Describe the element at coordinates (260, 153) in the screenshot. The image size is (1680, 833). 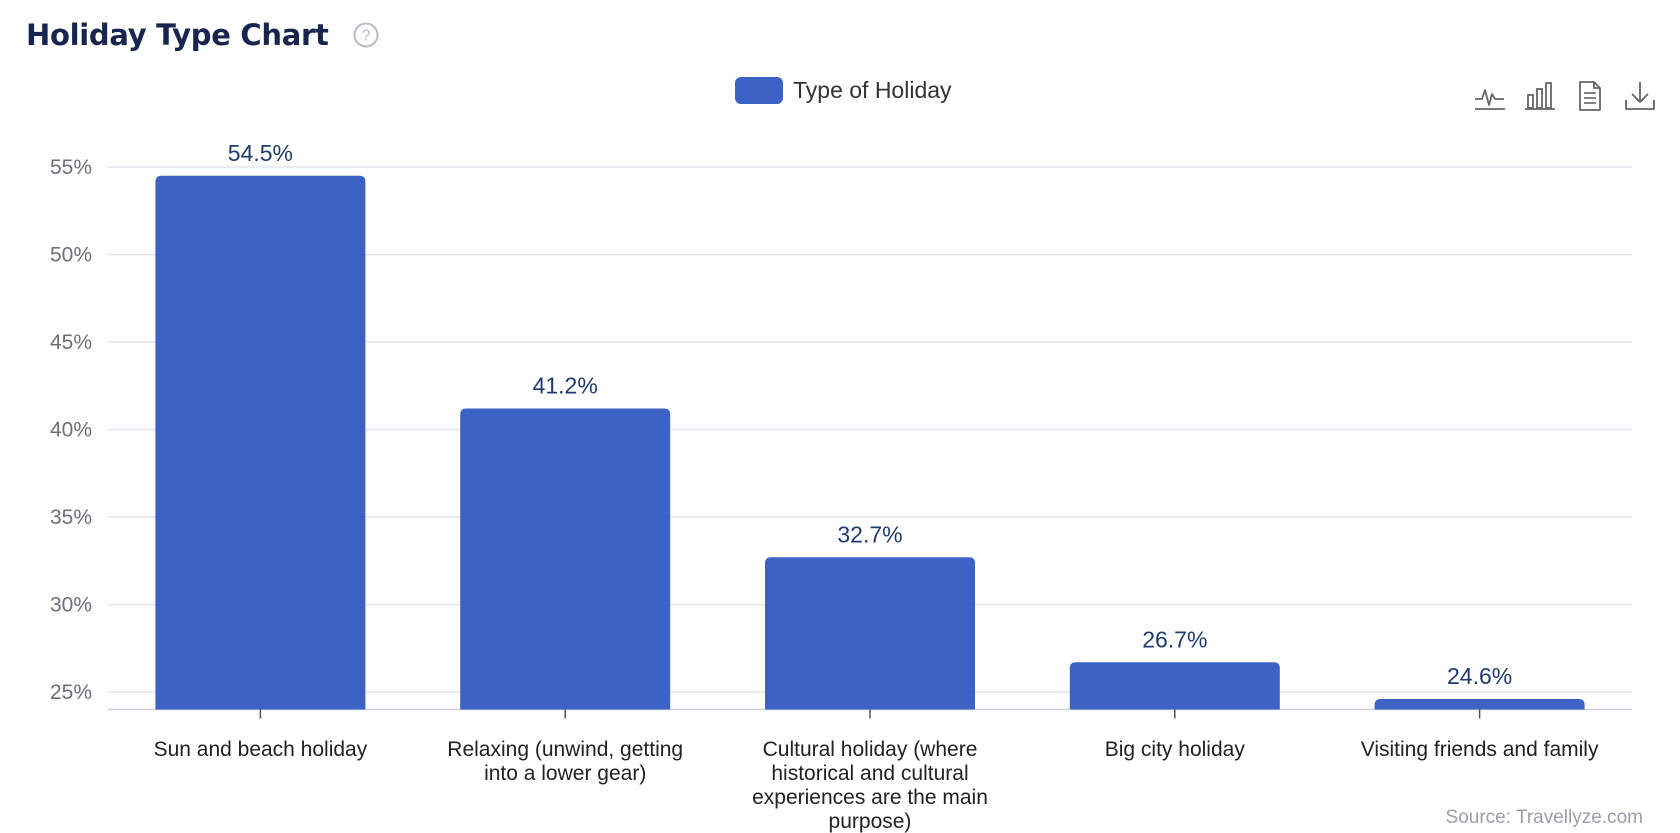
I see `value-label: 54.5%` at that location.